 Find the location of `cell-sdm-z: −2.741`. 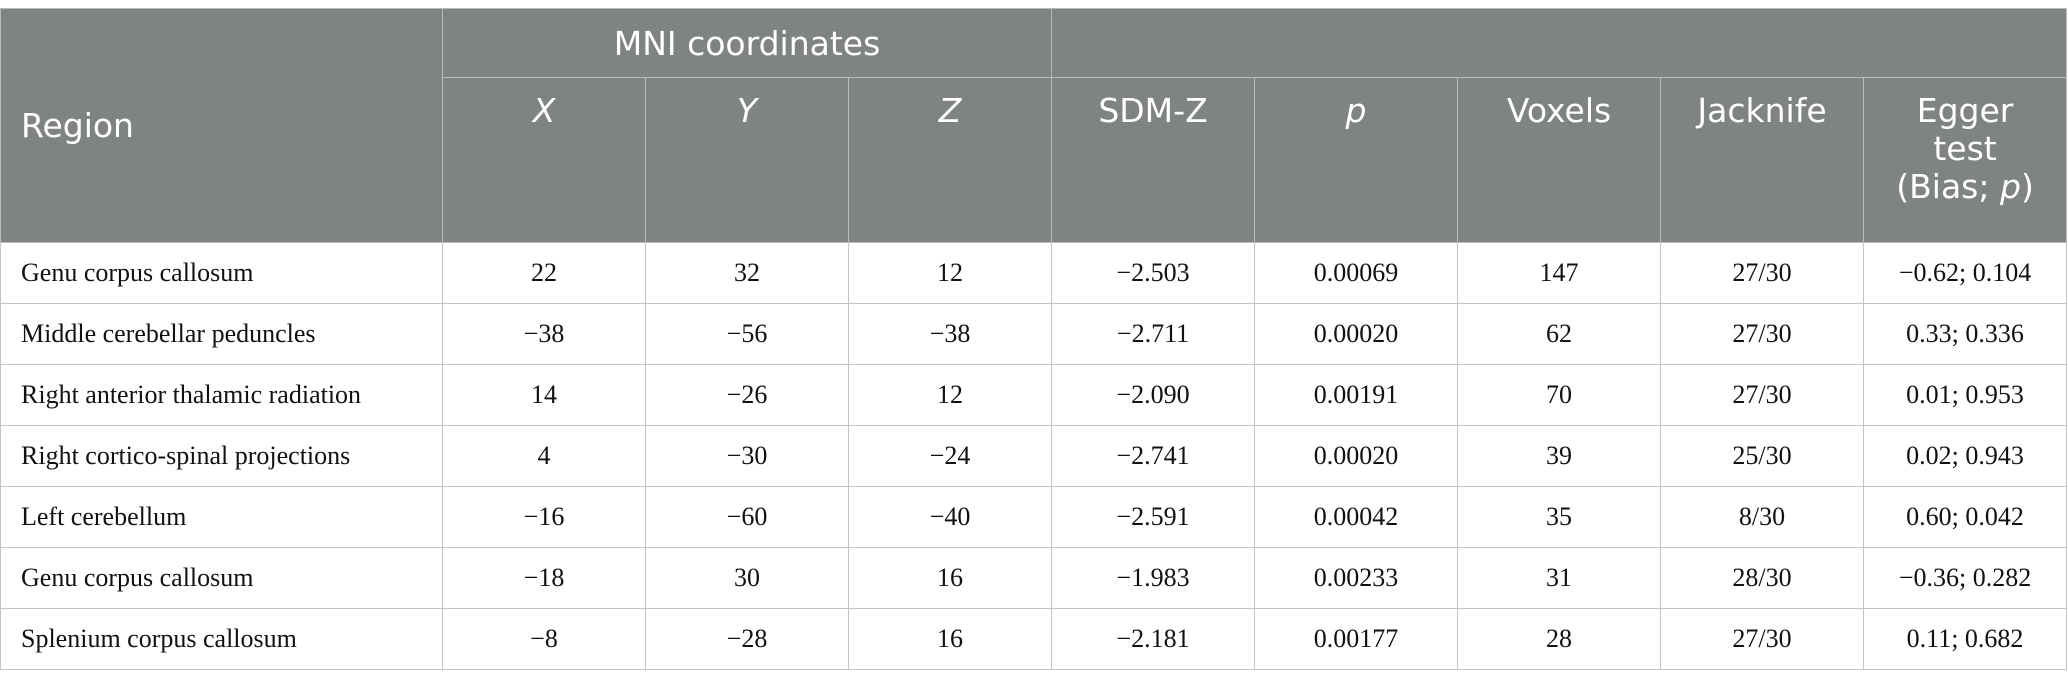

cell-sdm-z: −2.741 is located at coordinates (1153, 456).